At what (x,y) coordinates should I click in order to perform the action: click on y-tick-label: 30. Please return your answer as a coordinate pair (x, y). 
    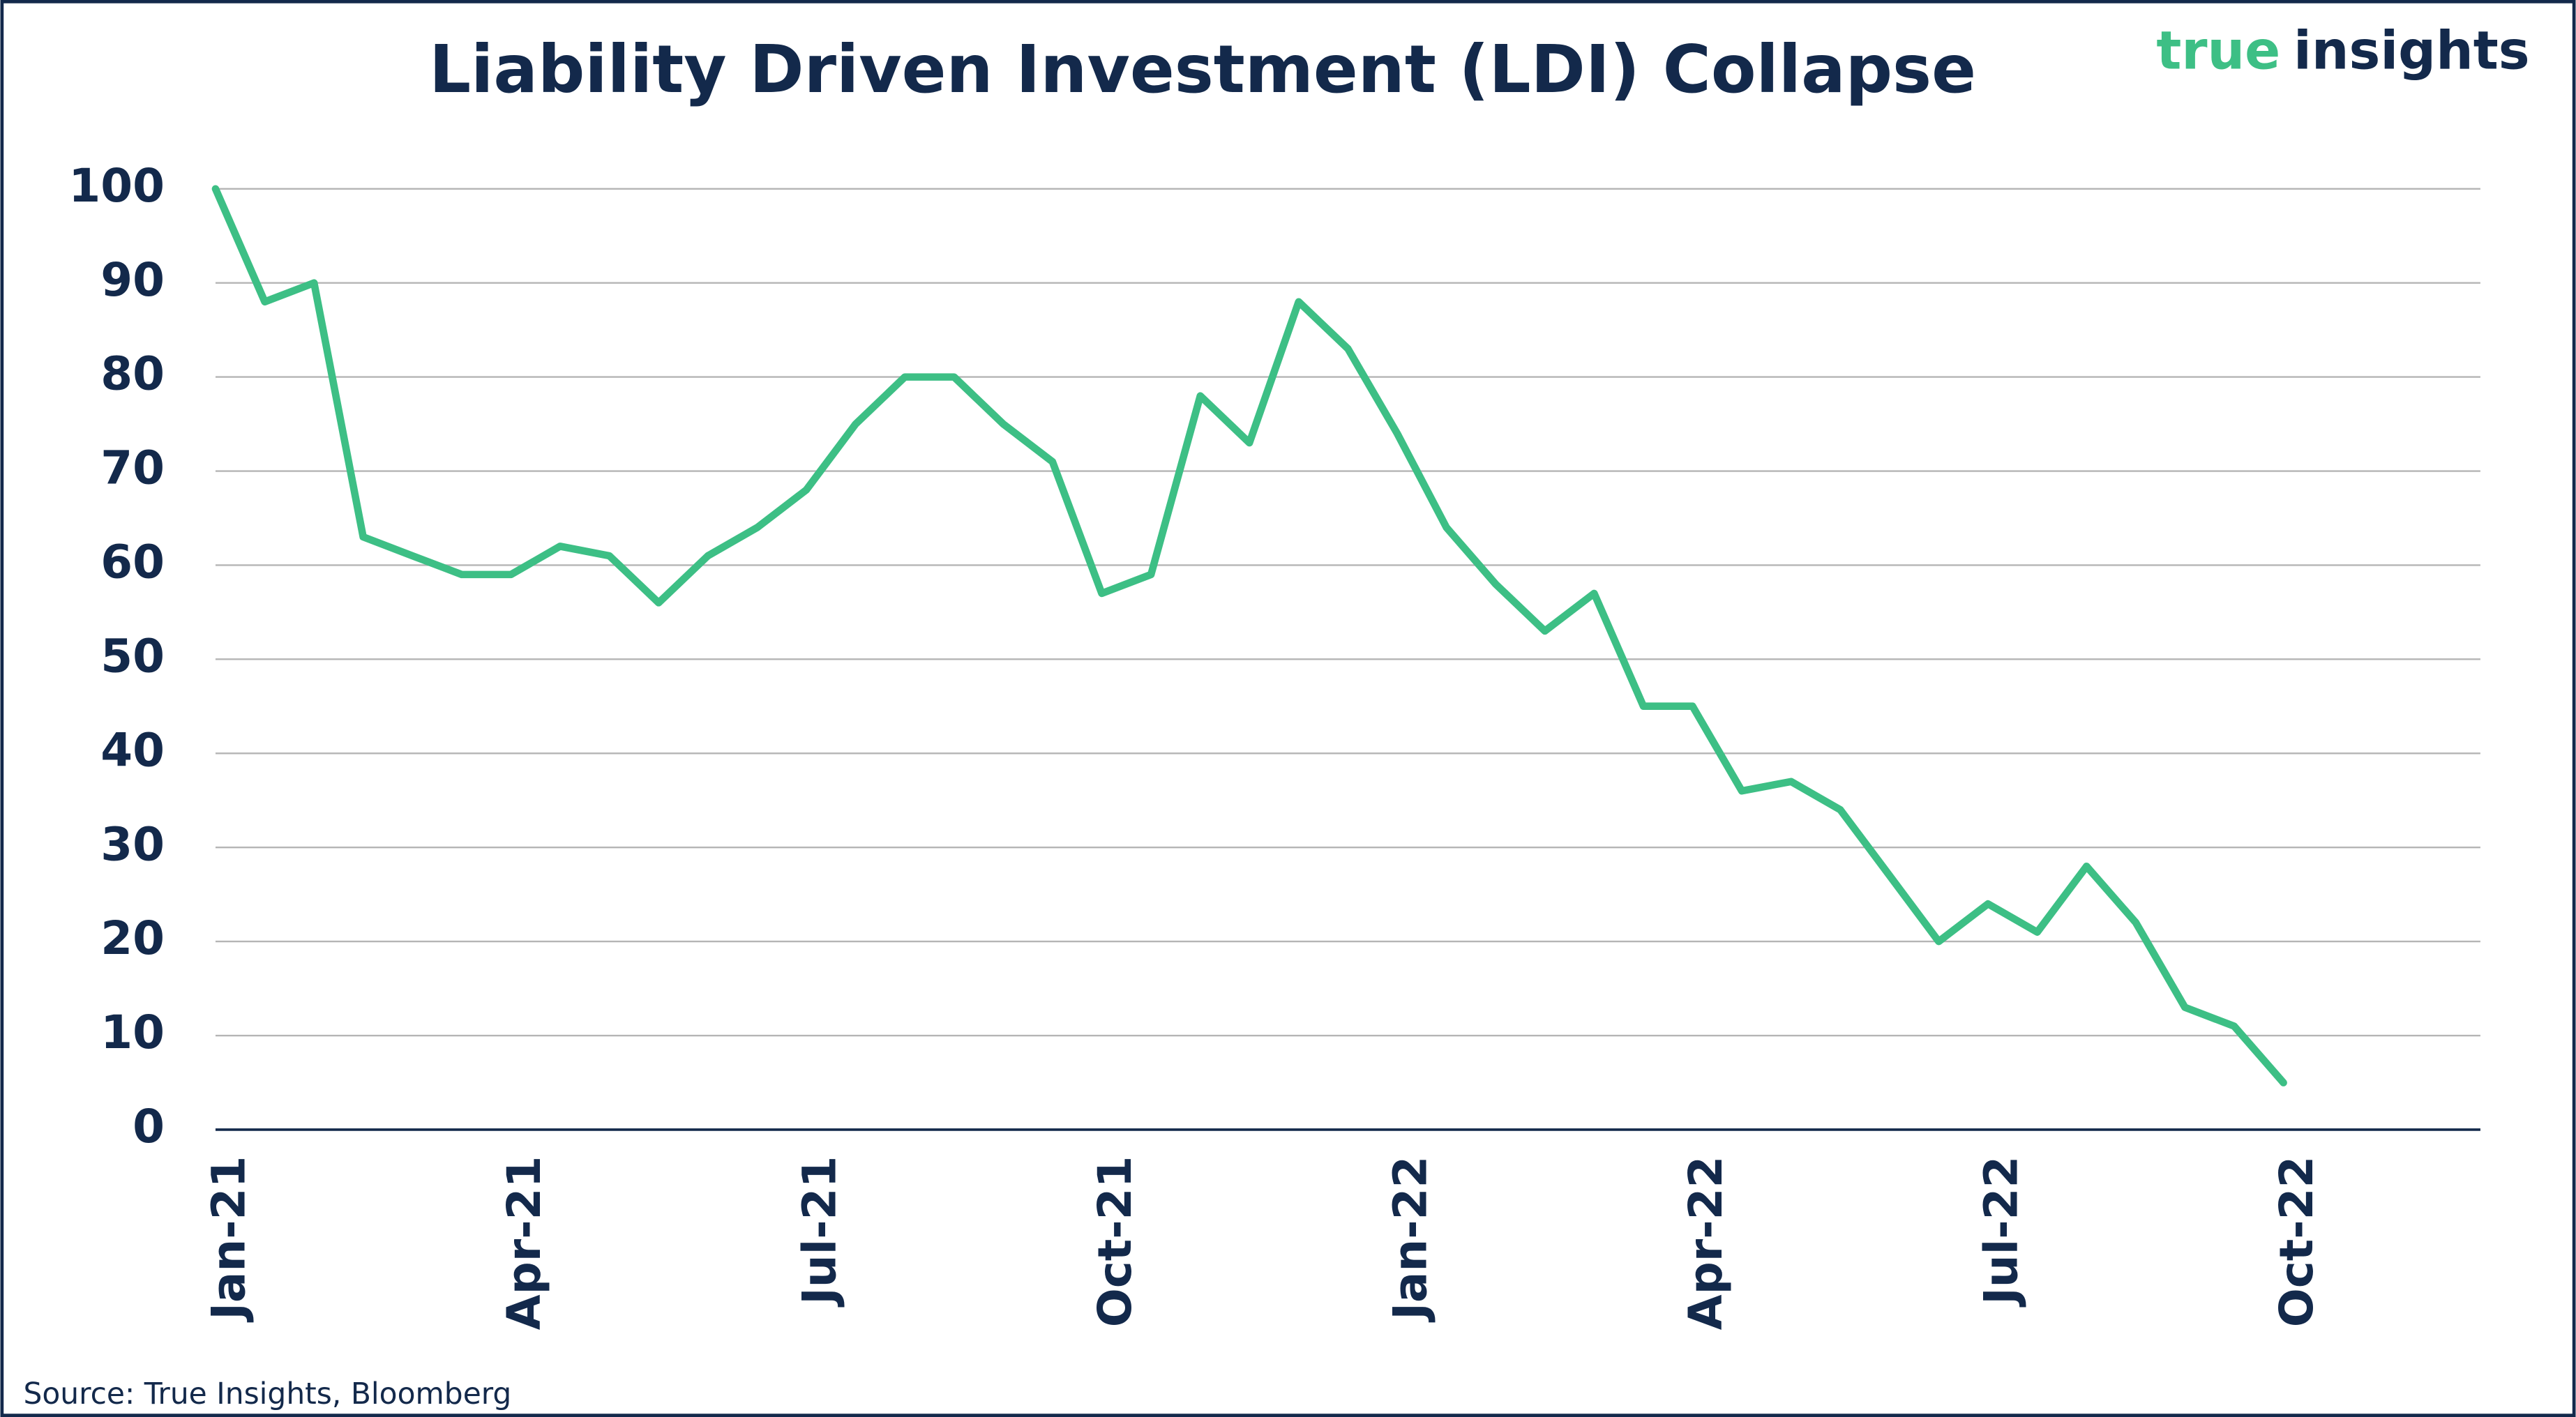
    Looking at the image, I should click on (132, 844).